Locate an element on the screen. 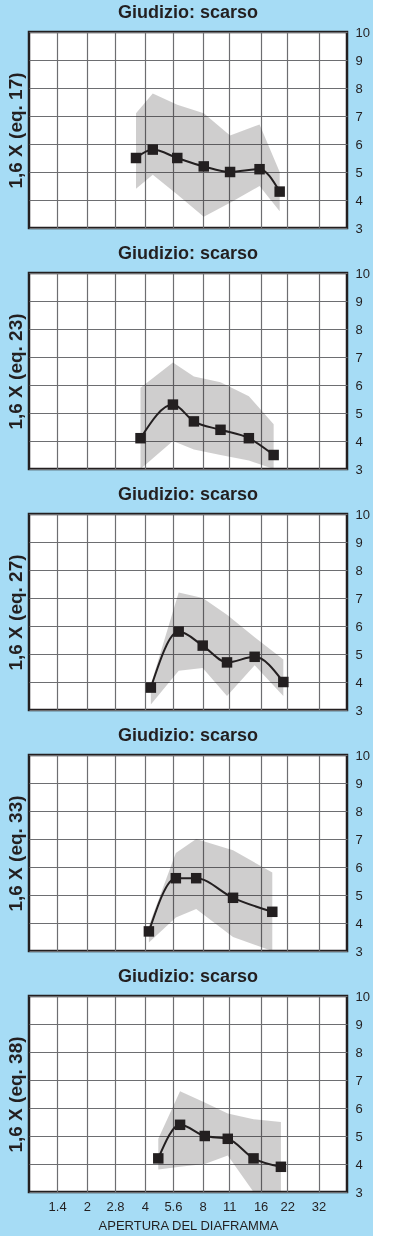  x-tick-label: 32 is located at coordinates (319, 1206).